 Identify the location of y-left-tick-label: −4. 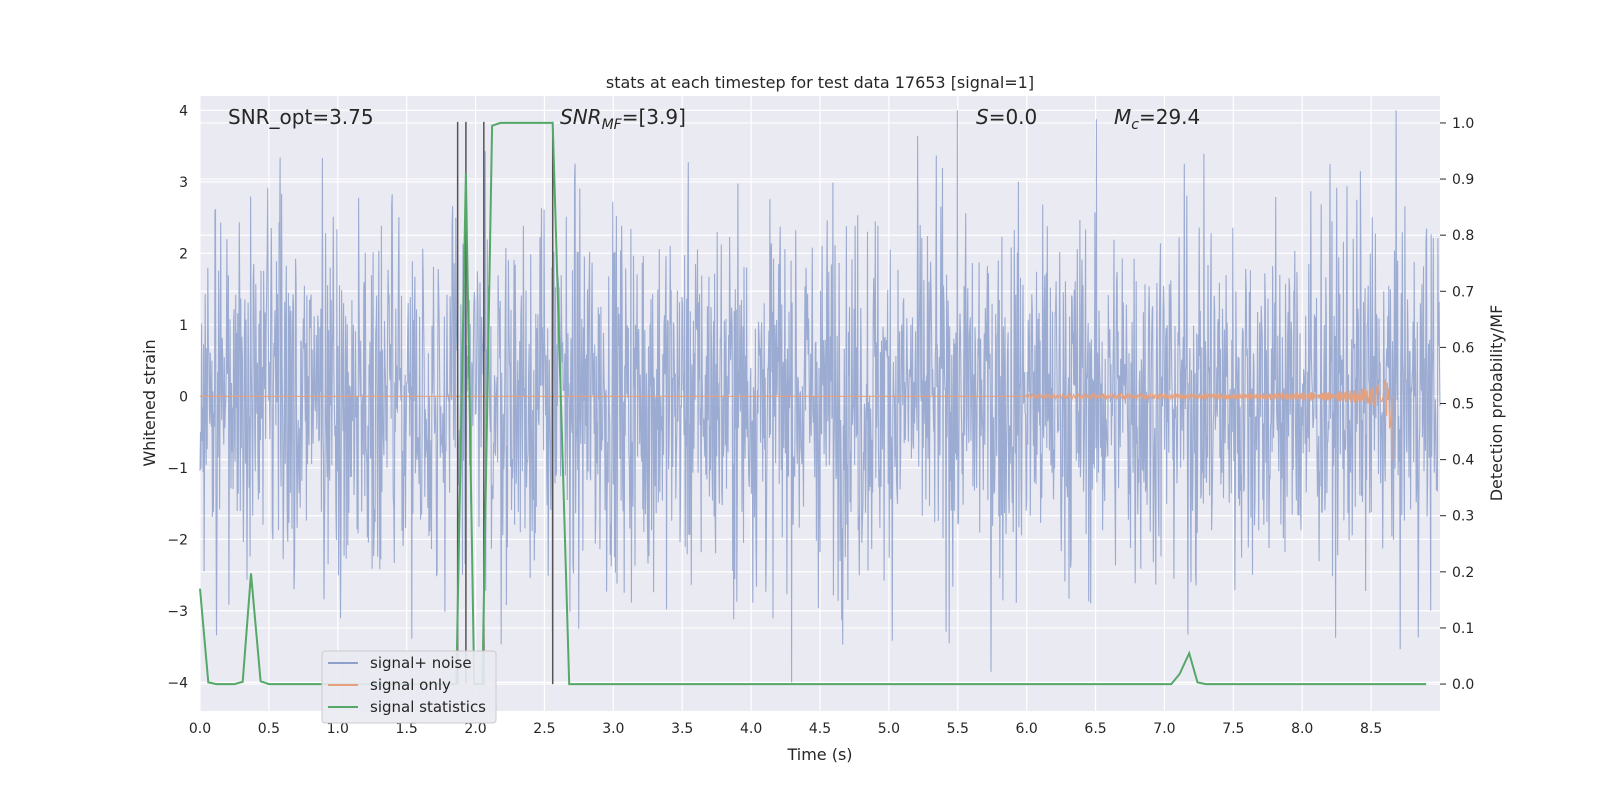
(177, 683).